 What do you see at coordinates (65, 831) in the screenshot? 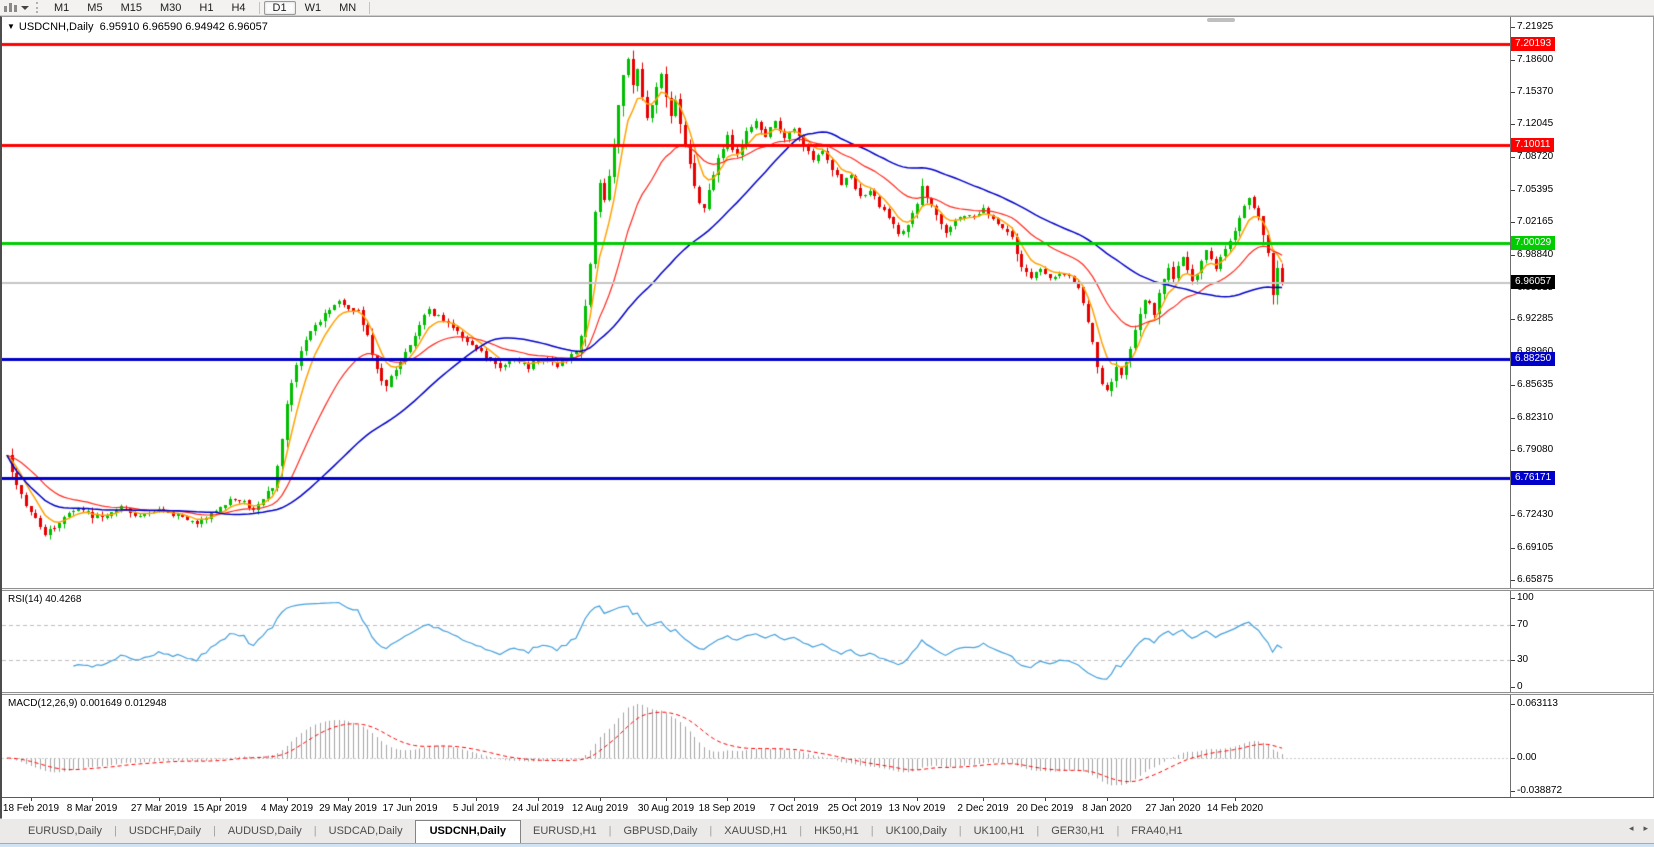
I see `tab-eurusd-daily: EURUSD,Daily` at bounding box center [65, 831].